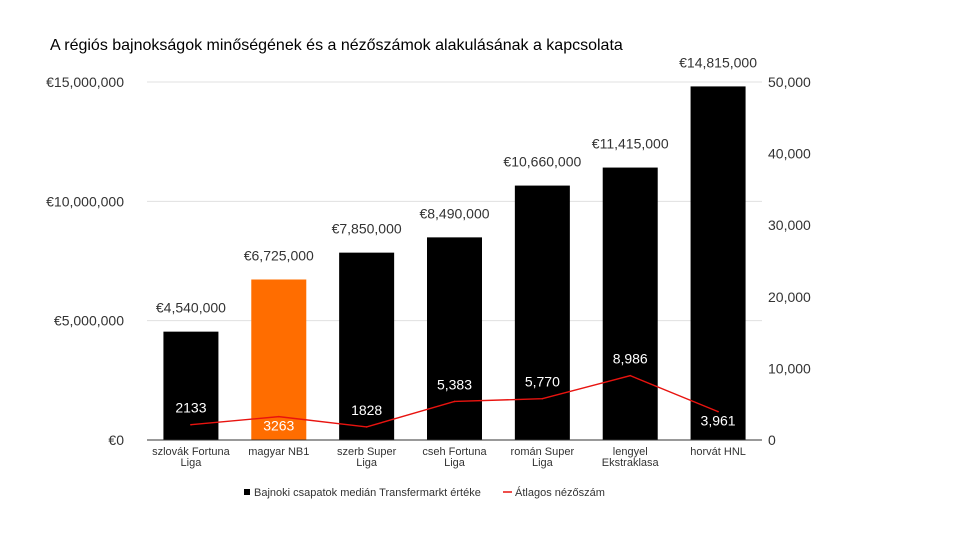 The width and height of the screenshot is (960, 540). I want to click on legend-line-label: Átlagos nézőszám, so click(560, 492).